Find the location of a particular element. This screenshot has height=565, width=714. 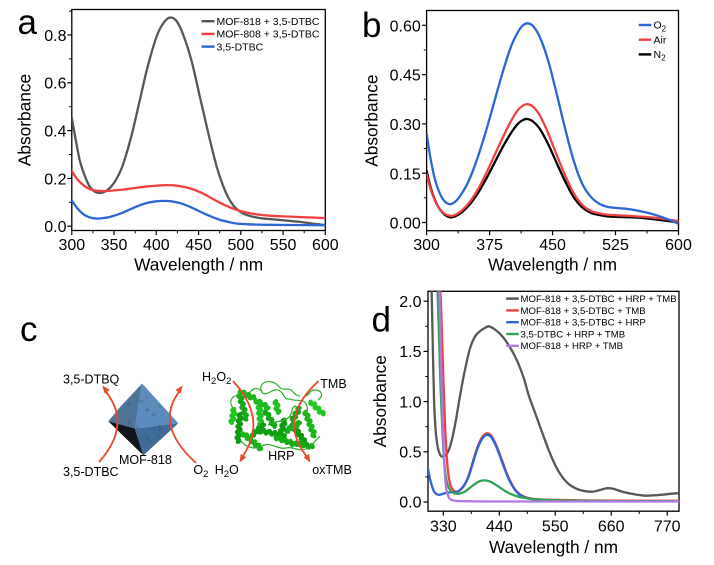

svg-text: 0.5 is located at coordinates (410, 453).